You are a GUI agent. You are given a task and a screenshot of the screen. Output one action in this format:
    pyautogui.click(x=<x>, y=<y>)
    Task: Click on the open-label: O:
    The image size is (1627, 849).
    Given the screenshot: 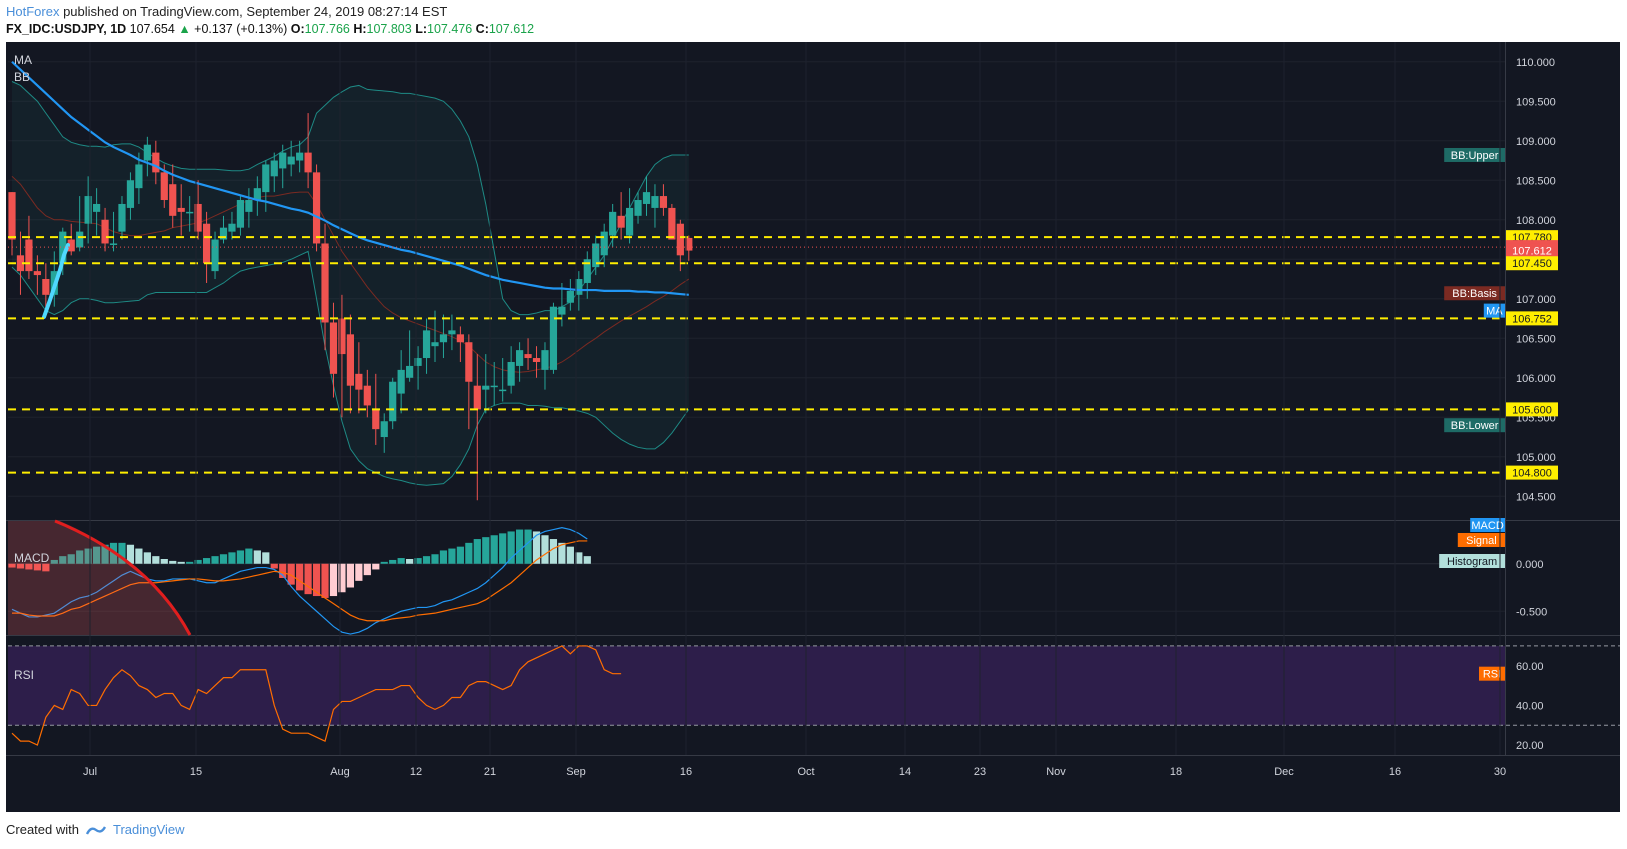 What is the action you would take?
    pyautogui.click(x=296, y=29)
    